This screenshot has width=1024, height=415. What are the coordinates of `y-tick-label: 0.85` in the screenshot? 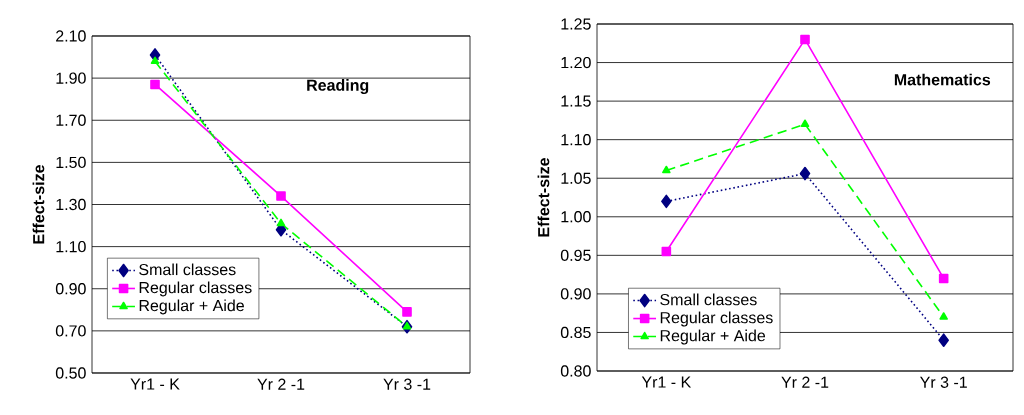 It's located at (575, 332).